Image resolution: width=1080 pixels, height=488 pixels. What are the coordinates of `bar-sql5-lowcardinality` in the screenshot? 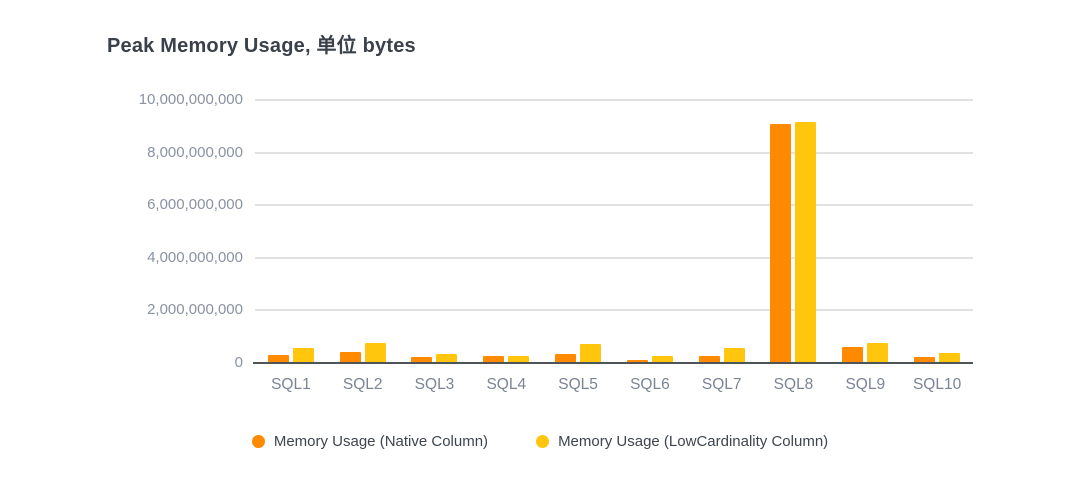 It's located at (591, 353).